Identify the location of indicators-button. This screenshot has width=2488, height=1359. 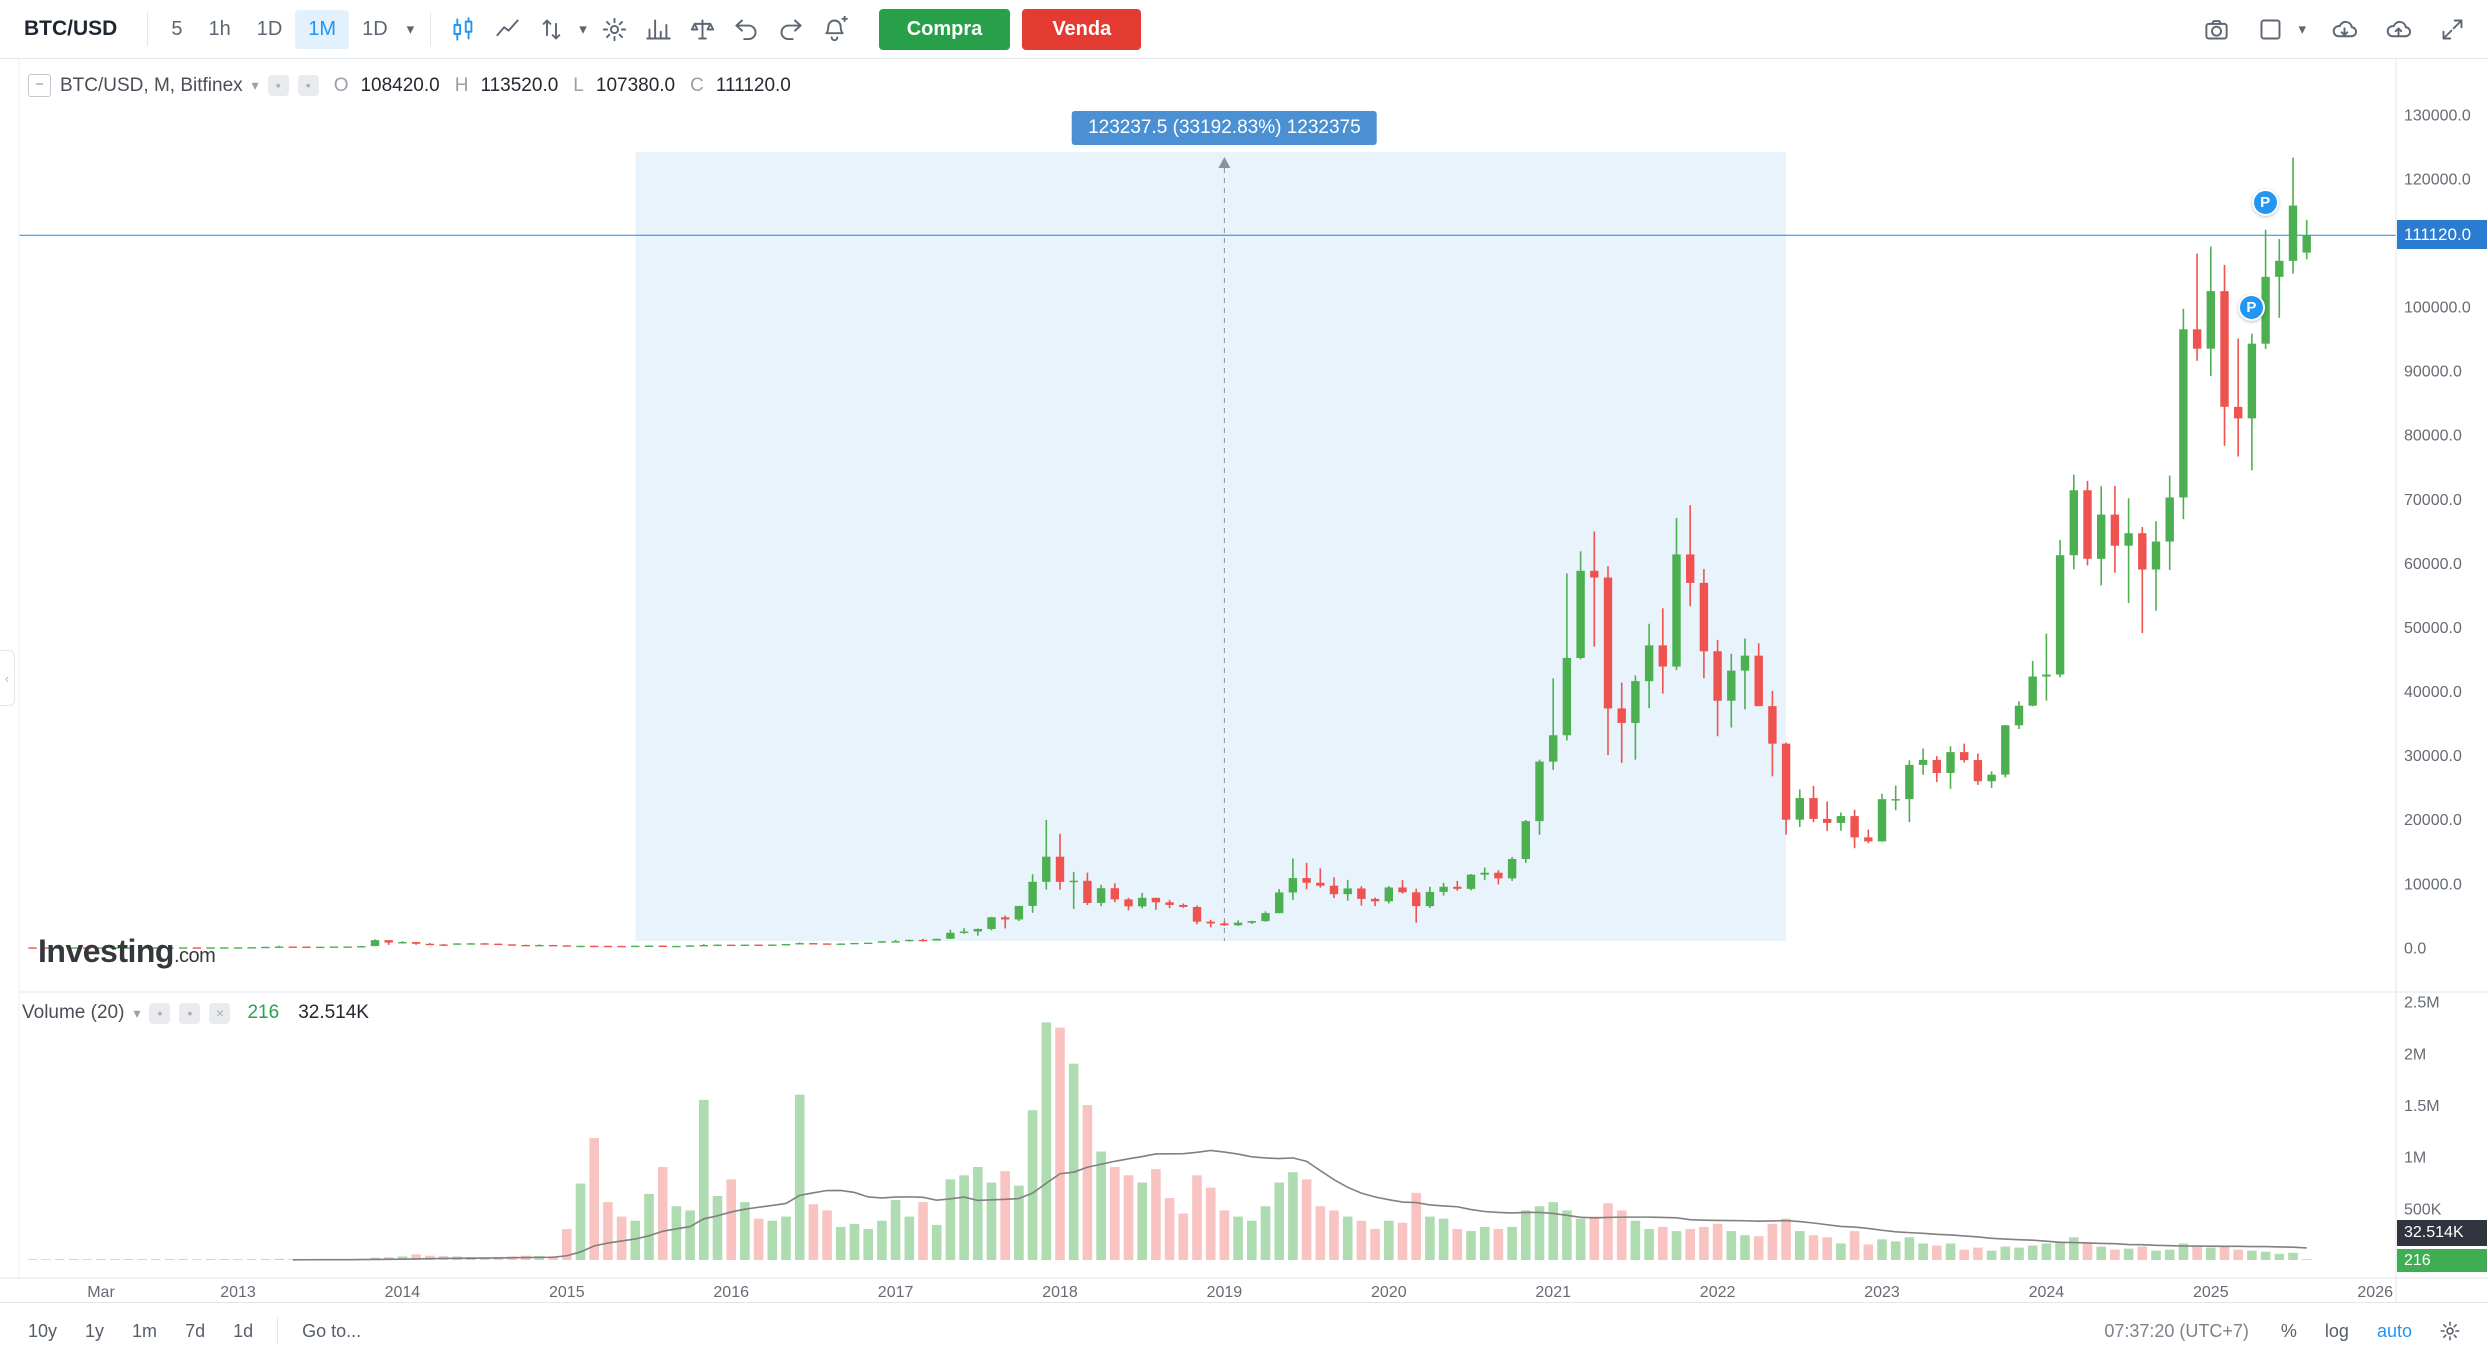
(659, 29).